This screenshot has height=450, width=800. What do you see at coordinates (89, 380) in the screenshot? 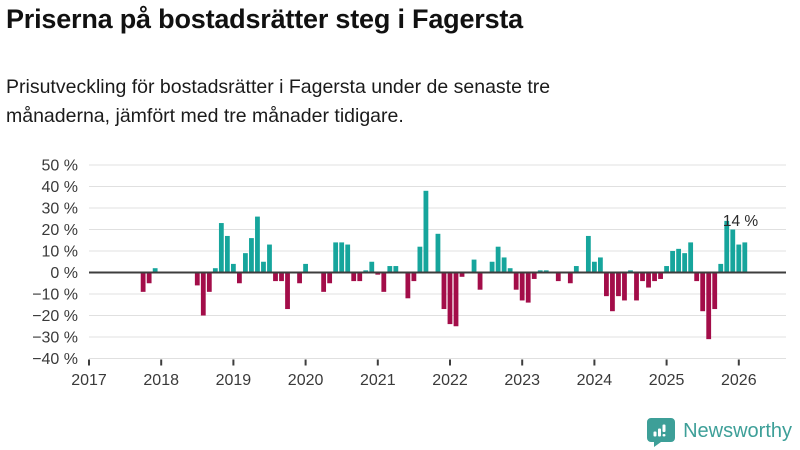
I see `x-axis-label: 2017` at bounding box center [89, 380].